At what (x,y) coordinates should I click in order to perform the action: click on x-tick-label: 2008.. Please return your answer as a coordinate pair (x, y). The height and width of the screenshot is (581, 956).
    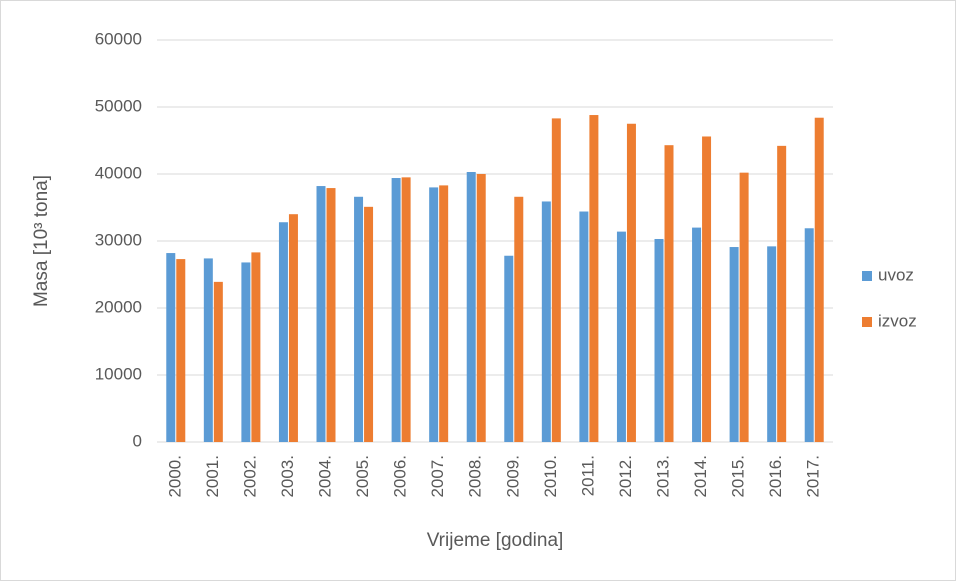
    Looking at the image, I should click on (475, 476).